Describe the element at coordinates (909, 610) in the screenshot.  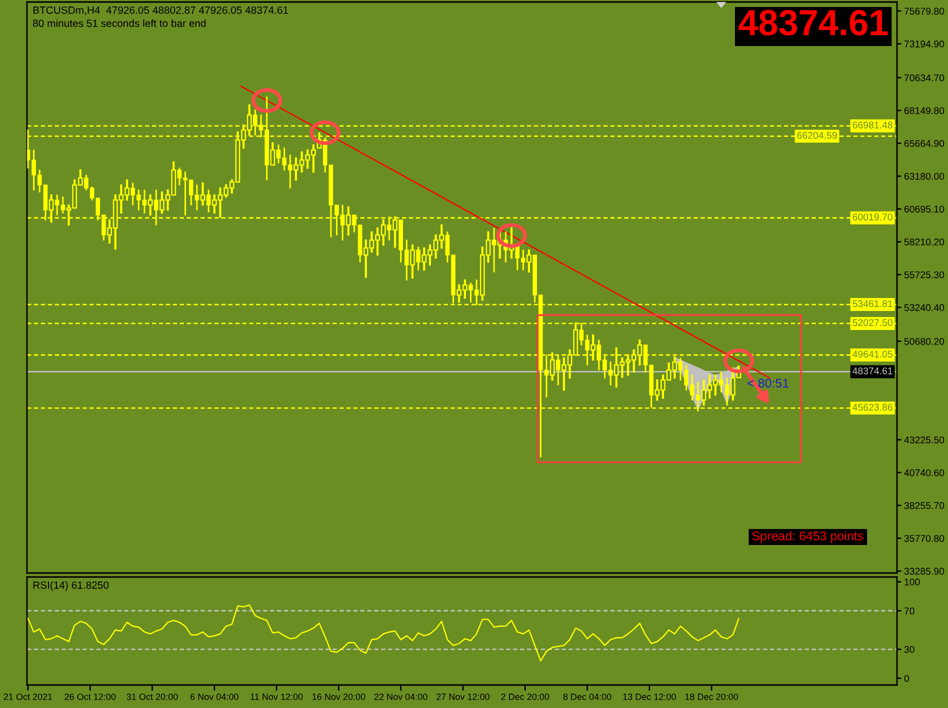
I see `y-tick-label: 70` at that location.